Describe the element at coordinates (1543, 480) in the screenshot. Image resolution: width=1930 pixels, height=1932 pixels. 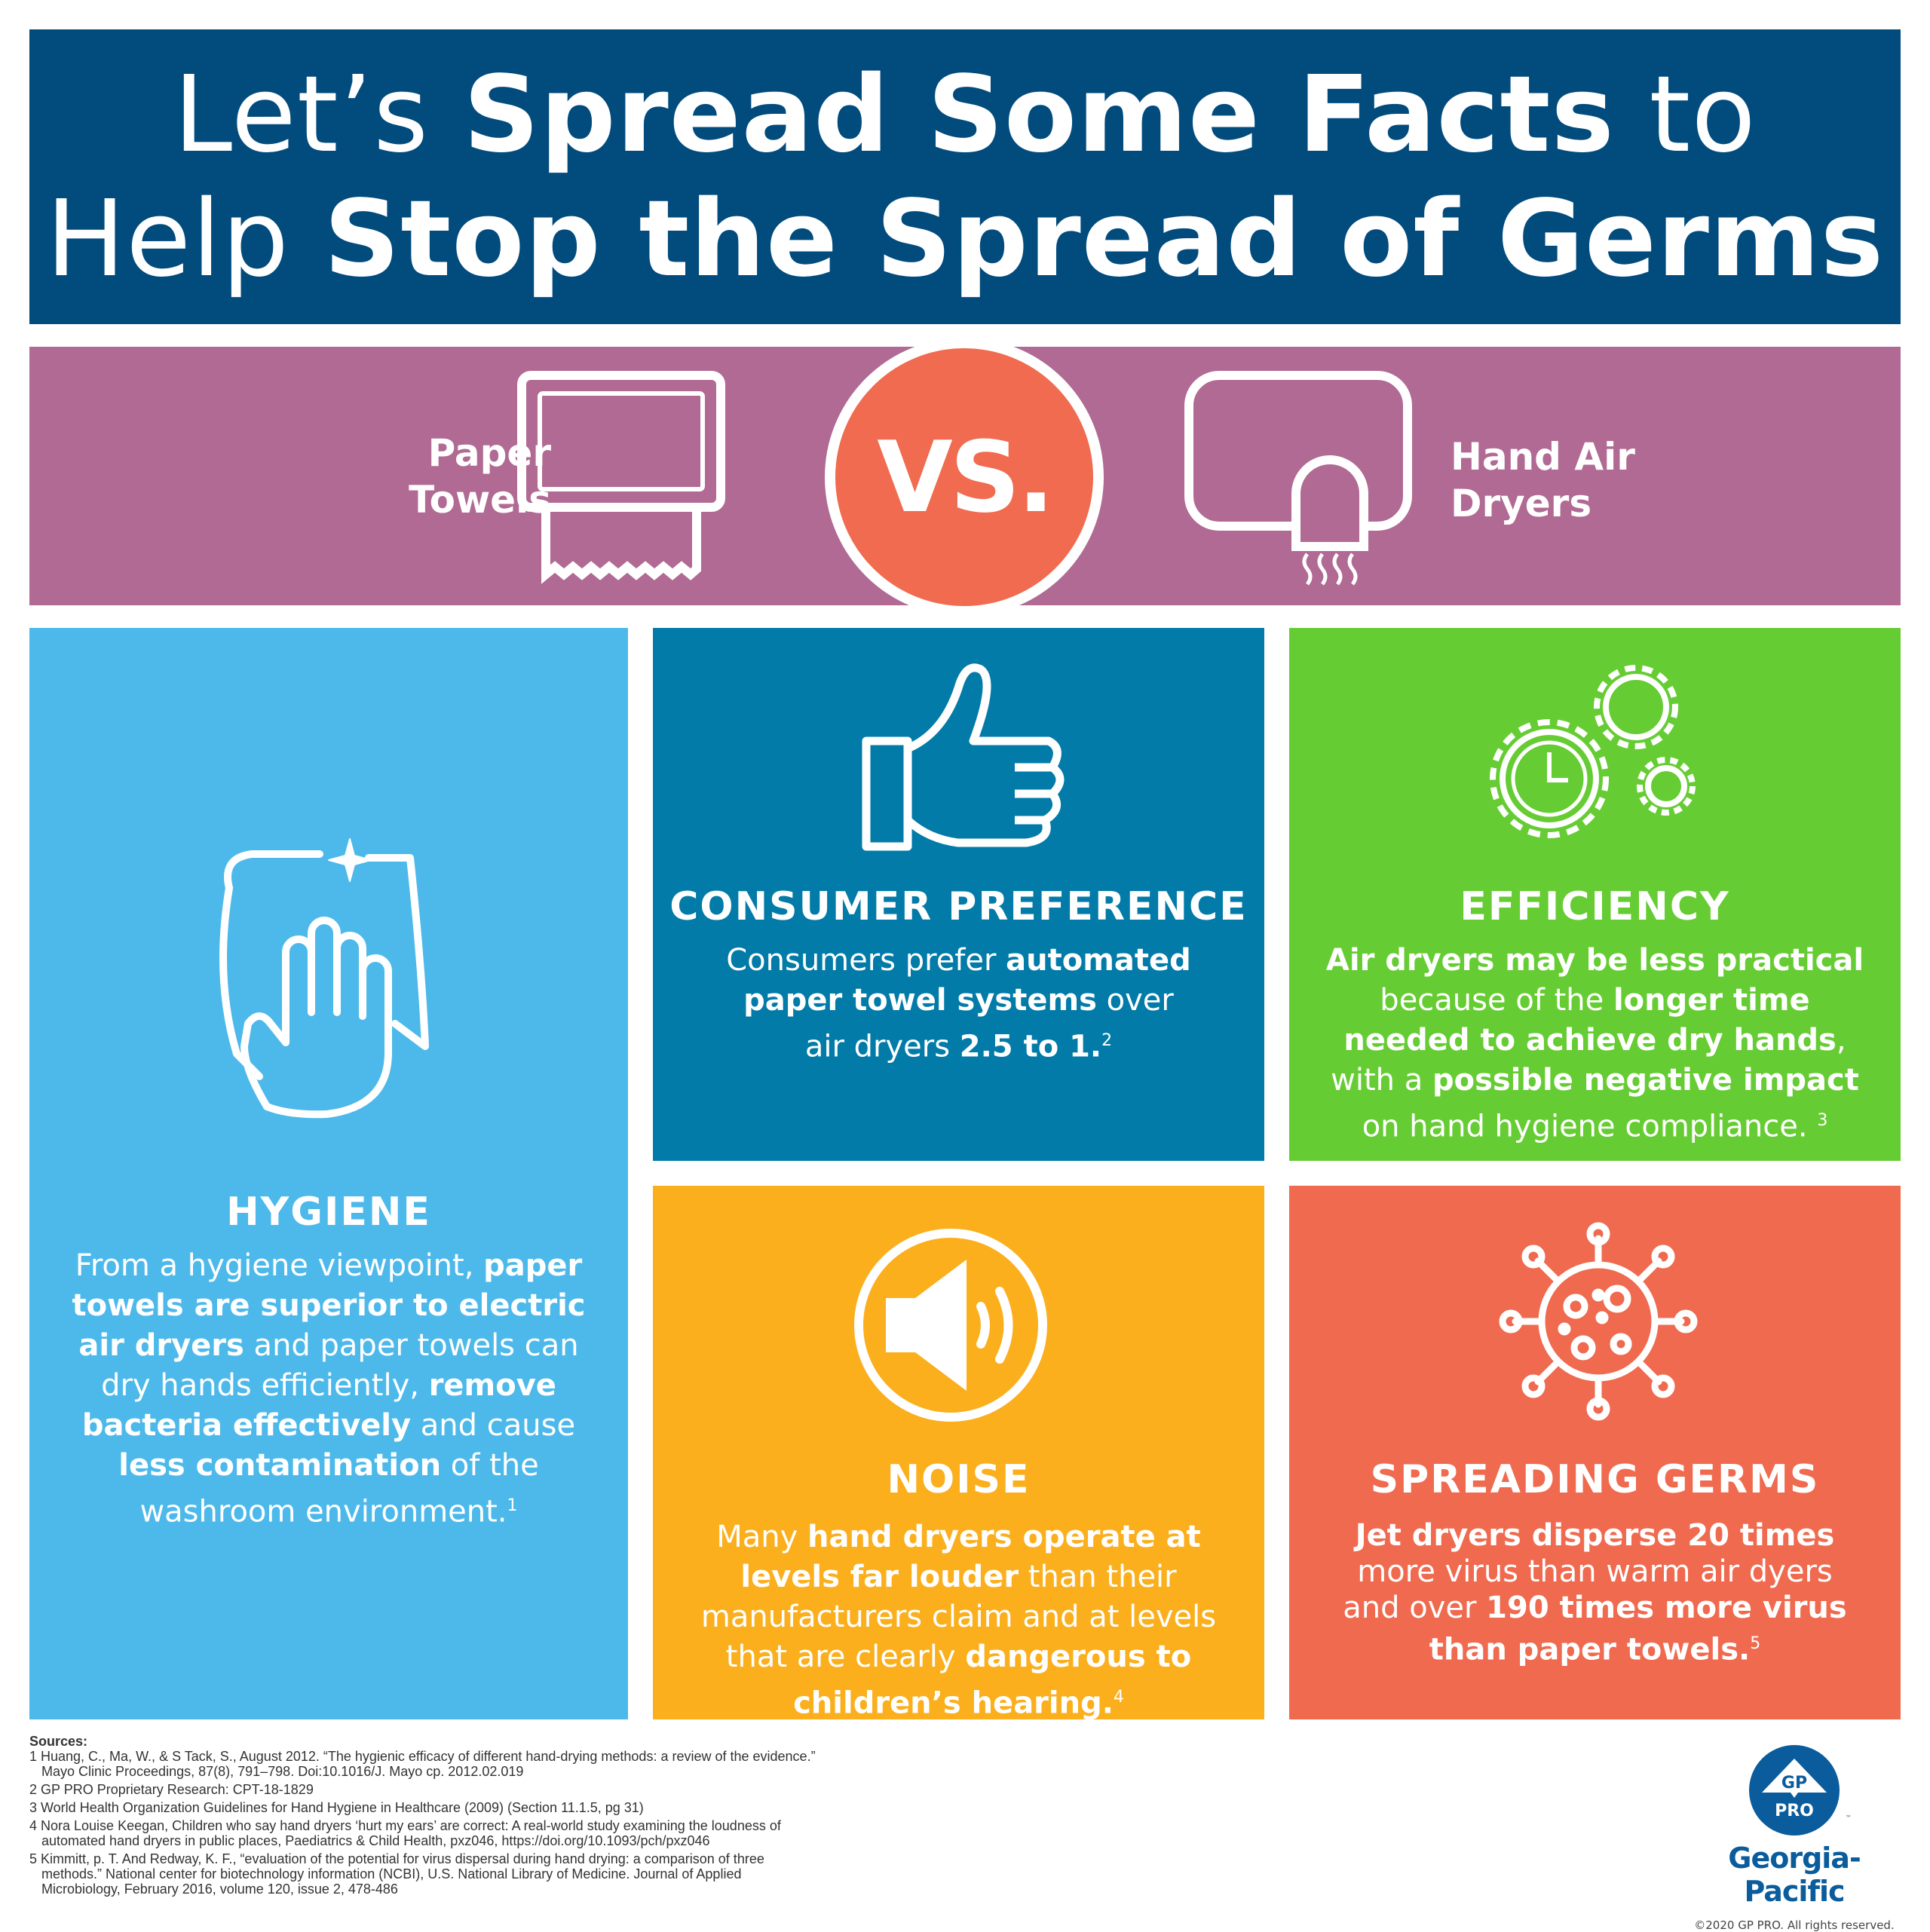
I see `hand-air-dryers-label: Hand Air Dryers` at that location.